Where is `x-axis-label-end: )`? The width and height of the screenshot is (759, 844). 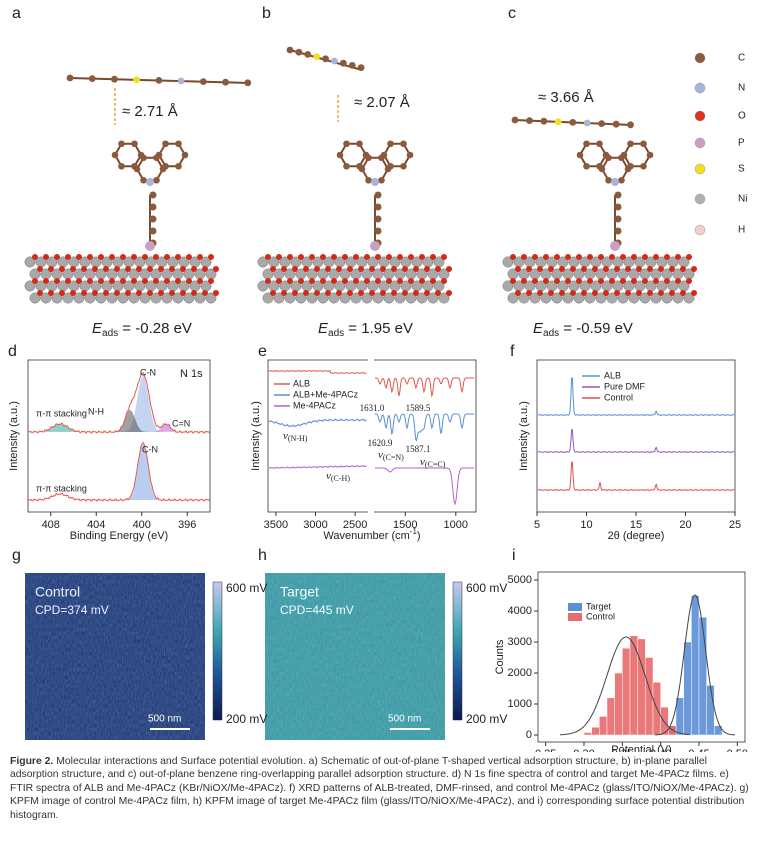
x-axis-label-end: ) is located at coordinates (419, 536).